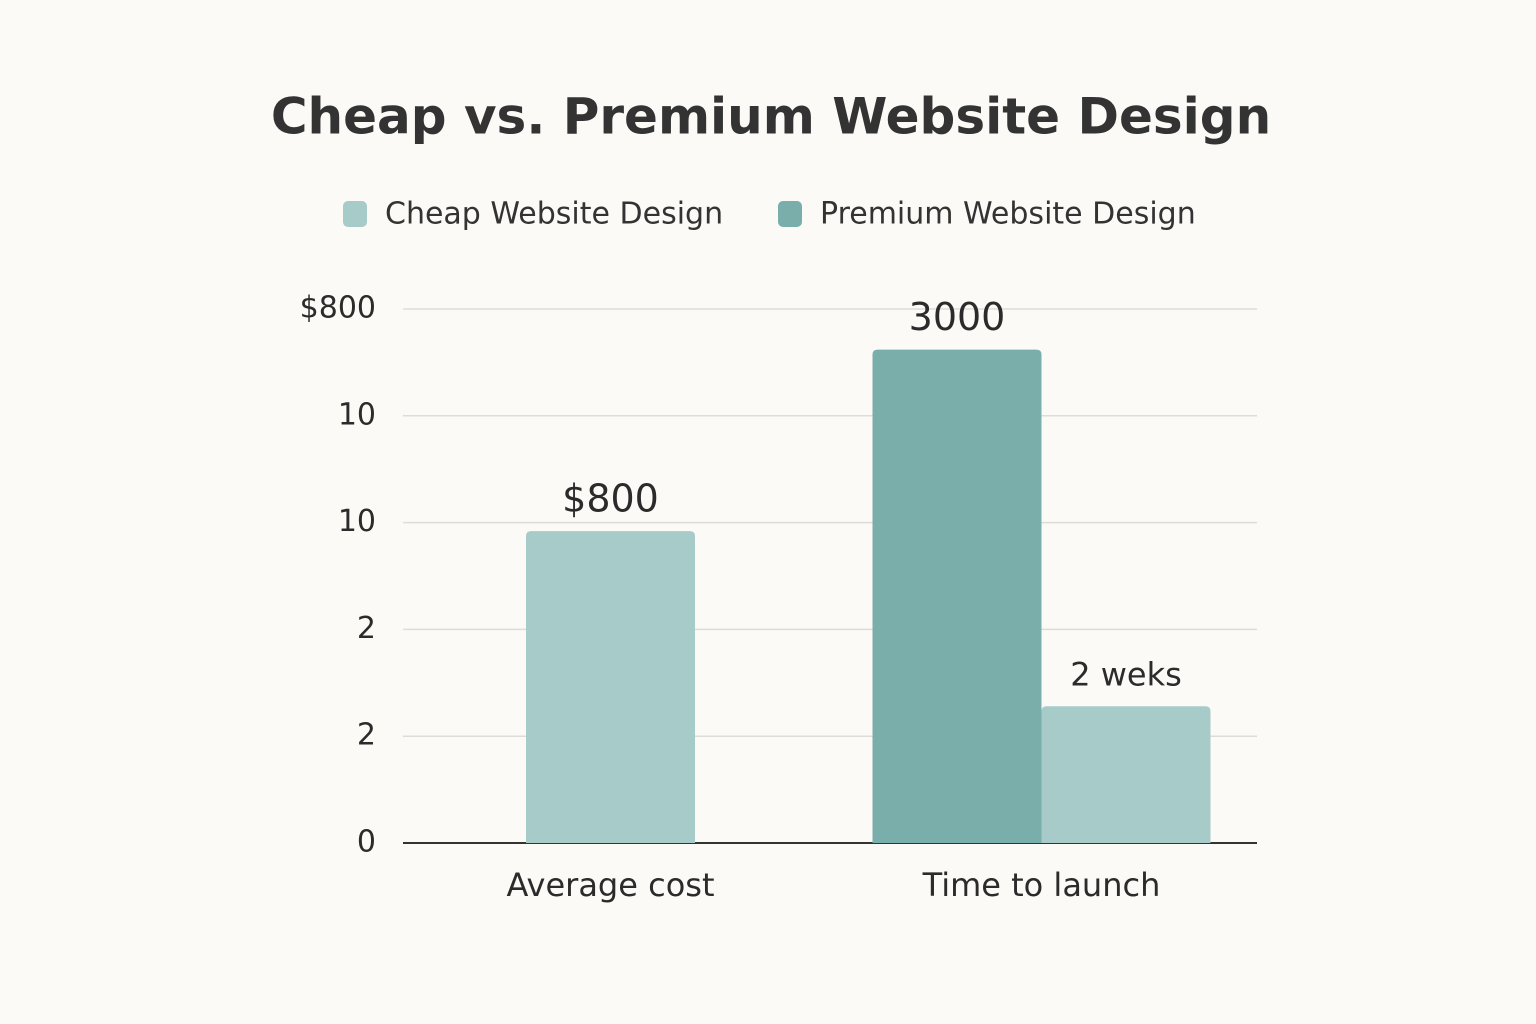  I want to click on data-label: $800, so click(610, 499).